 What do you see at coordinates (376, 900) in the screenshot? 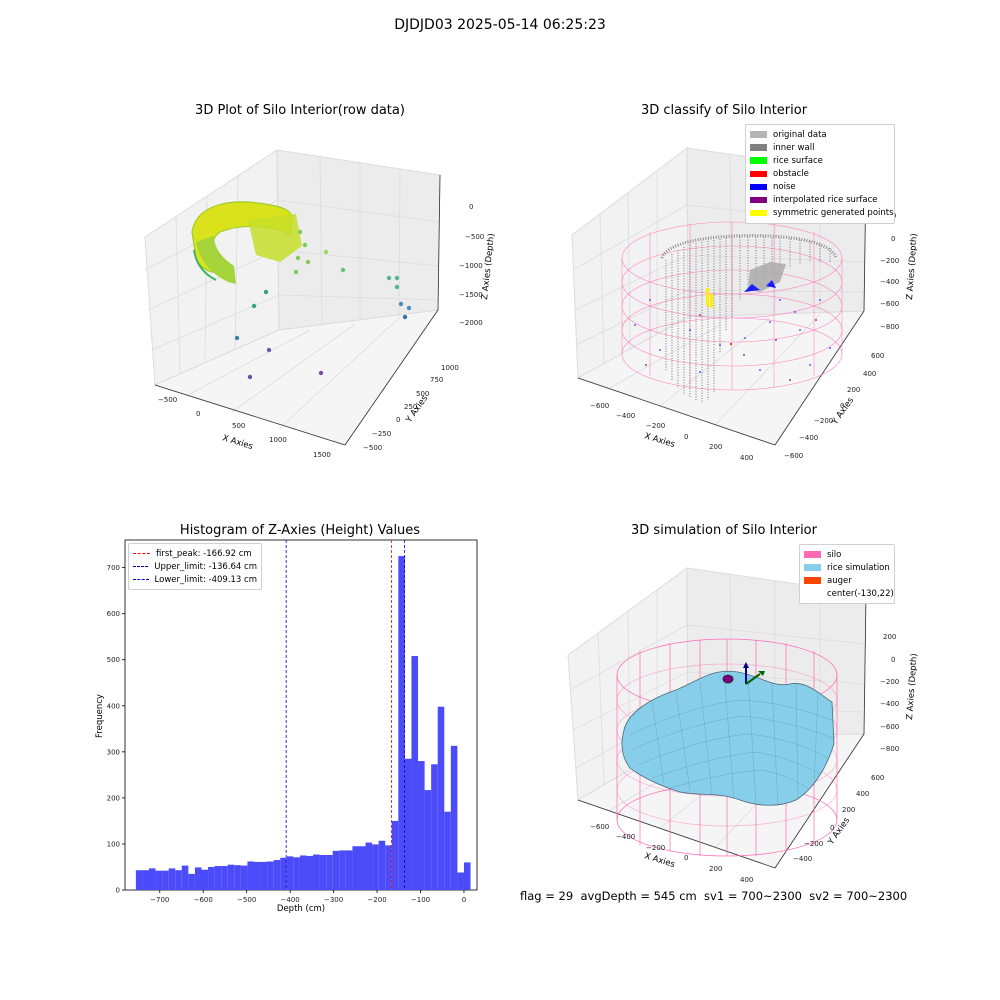
I see `histogram-x-tick-label: −200` at bounding box center [376, 900].